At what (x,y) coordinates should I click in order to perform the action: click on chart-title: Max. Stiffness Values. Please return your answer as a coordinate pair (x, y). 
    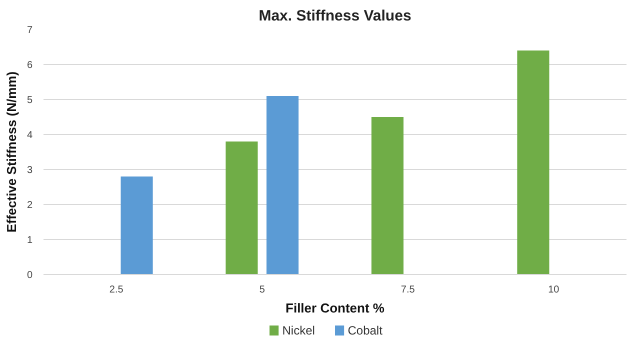
    Looking at the image, I should click on (335, 16).